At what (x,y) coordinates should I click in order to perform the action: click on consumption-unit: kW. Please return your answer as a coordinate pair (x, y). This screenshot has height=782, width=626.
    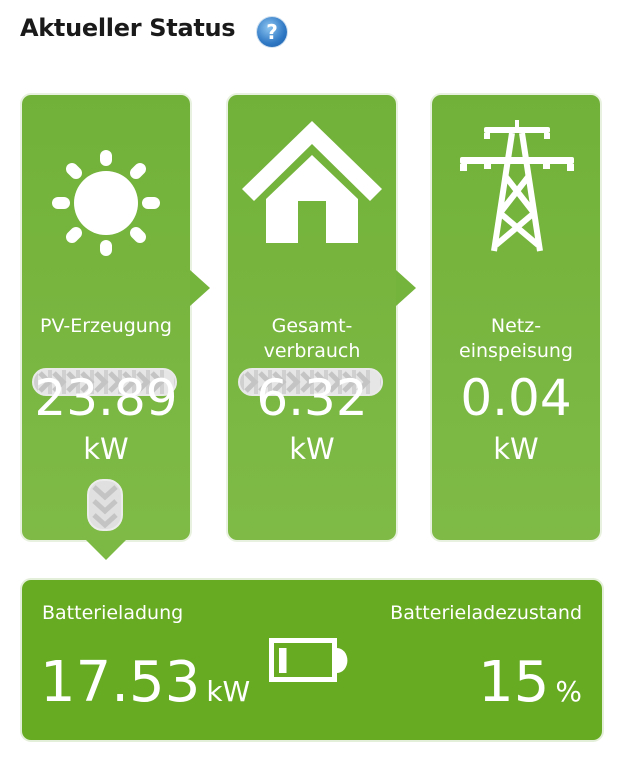
    Looking at the image, I should click on (312, 449).